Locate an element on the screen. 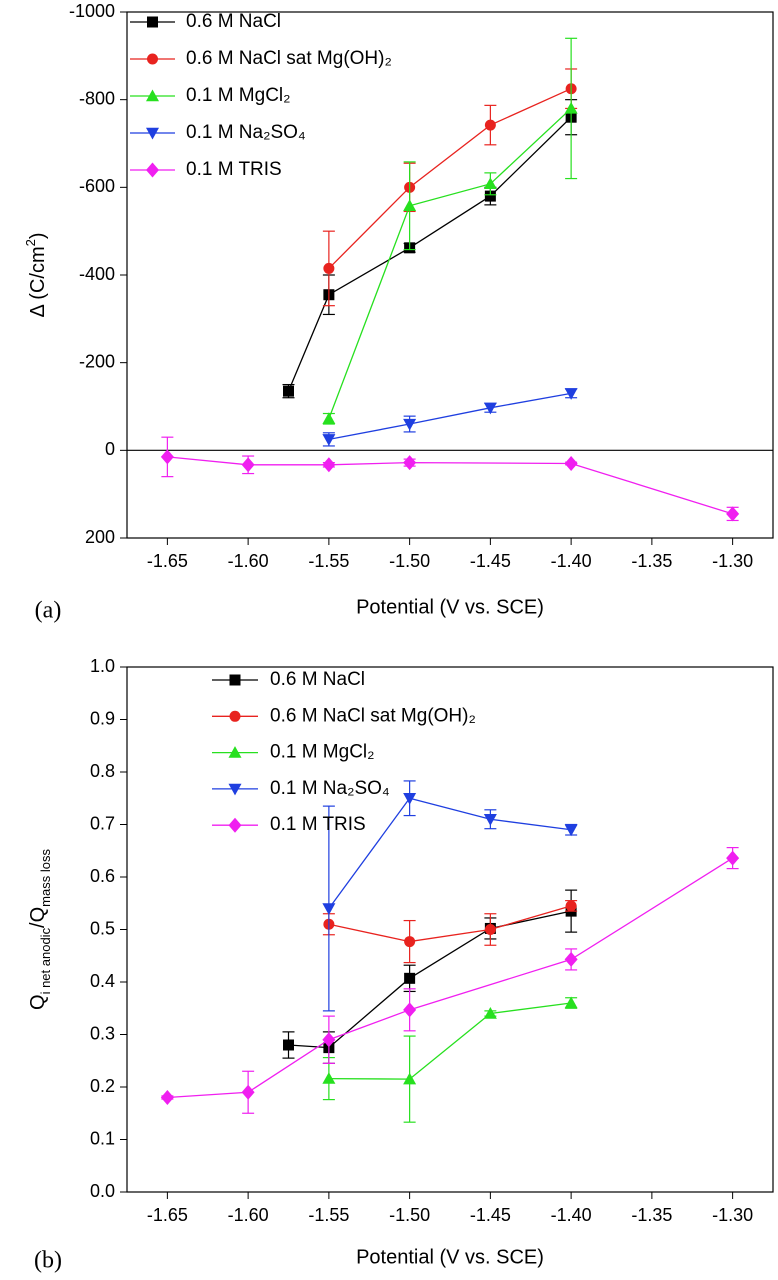  y-tick-label: -400 is located at coordinates (97, 274).